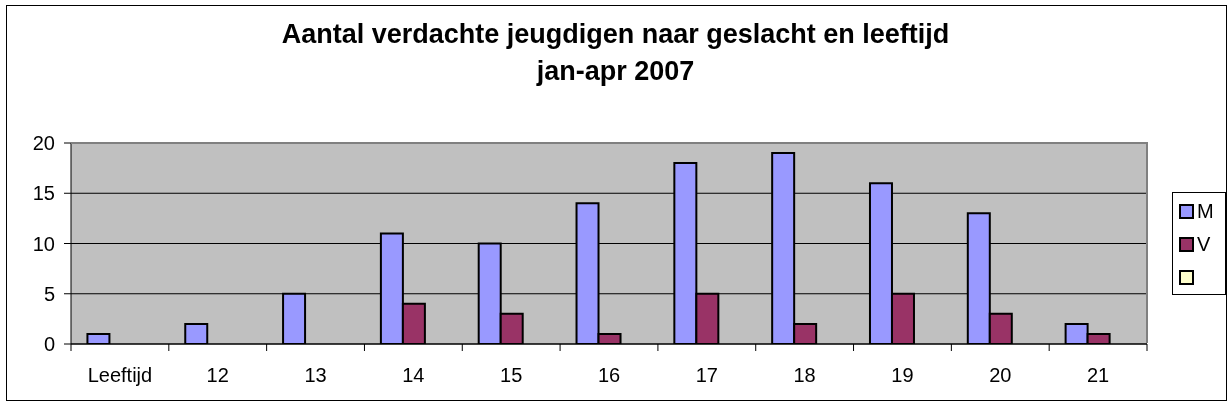  I want to click on x-tick-label: 15, so click(511, 375).